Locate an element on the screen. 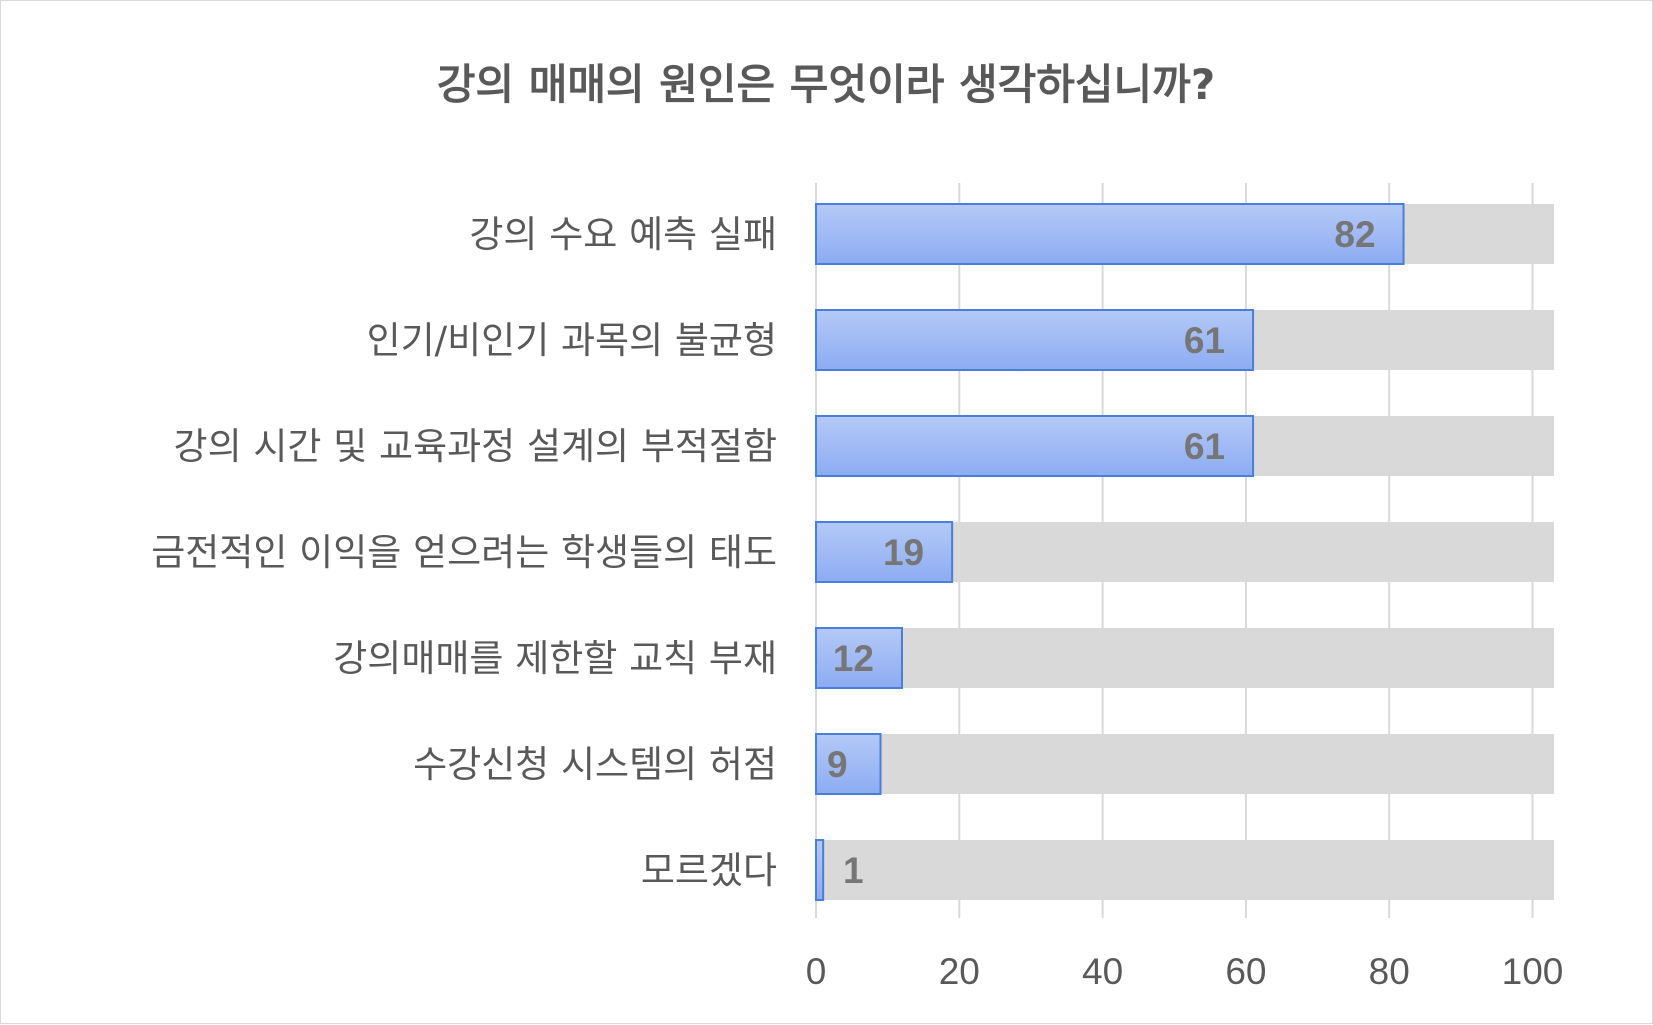 This screenshot has width=1653, height=1025. x-tick-label: 40 is located at coordinates (1102, 971).